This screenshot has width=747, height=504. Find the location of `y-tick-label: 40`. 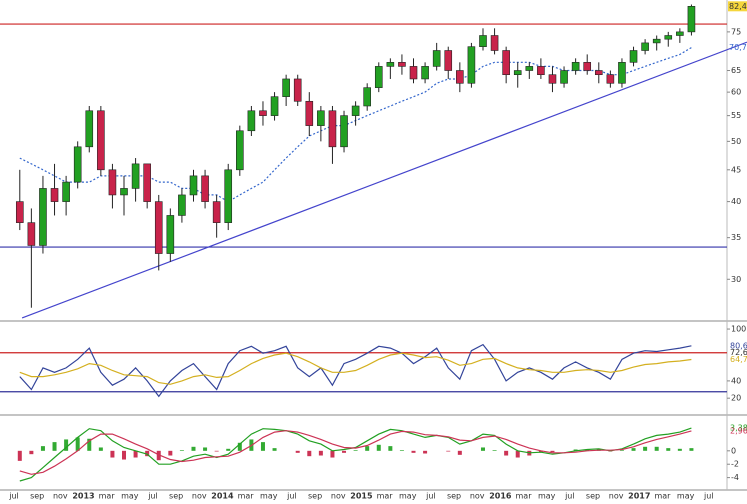

y-tick-label: 40 is located at coordinates (736, 201).